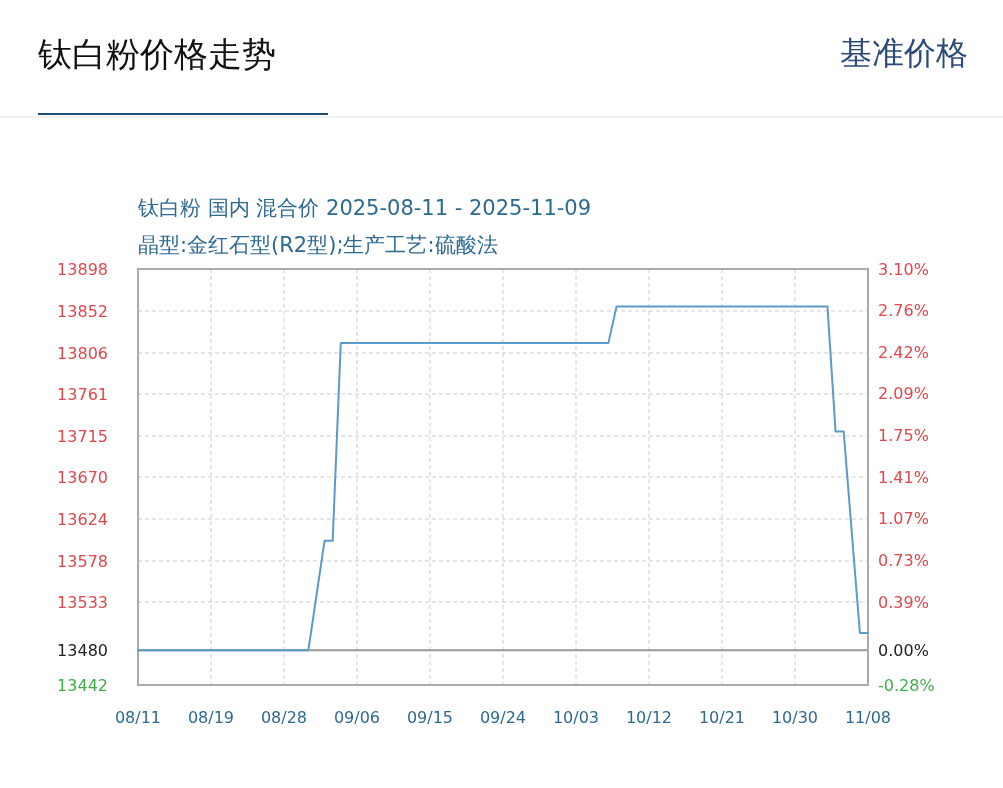  I want to click on y2-tick-label: 1.07%, so click(903, 519).